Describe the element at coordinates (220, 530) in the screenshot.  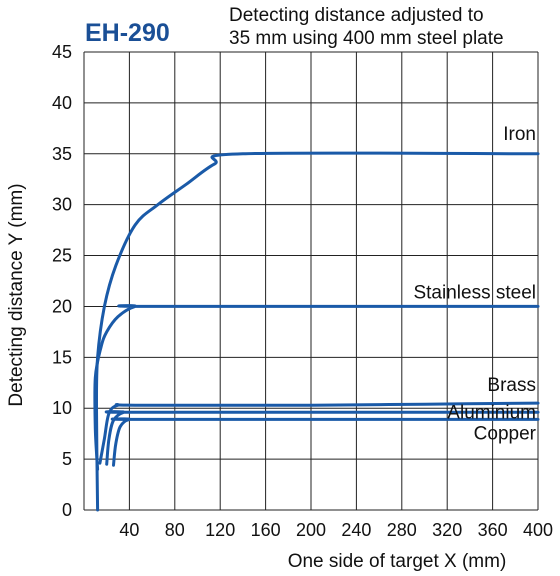
I see `x-tick-label: 120` at that location.